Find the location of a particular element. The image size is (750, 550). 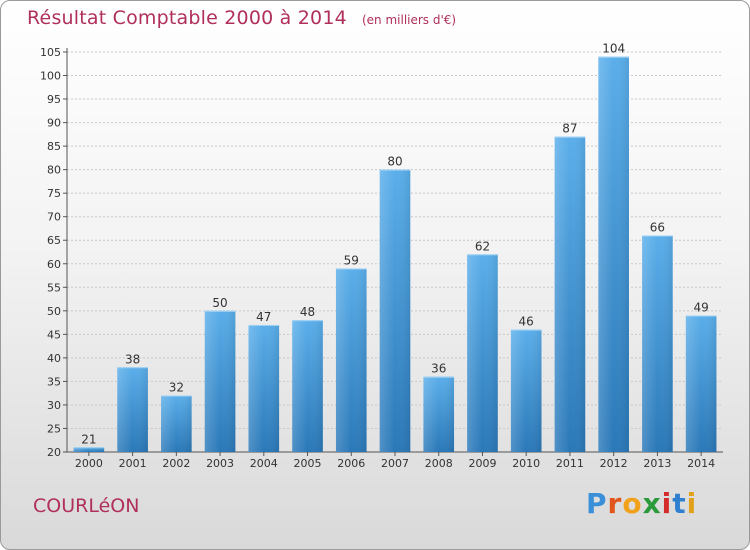

data-label: 38 is located at coordinates (132, 359).